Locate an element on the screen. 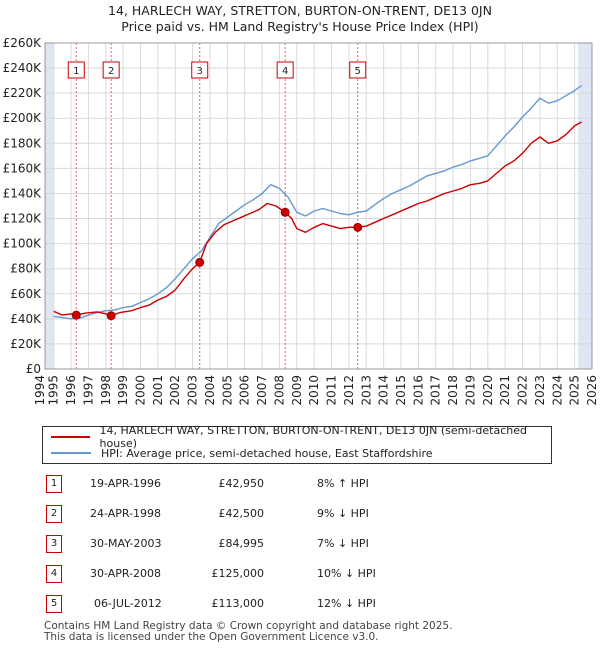 This screenshot has width=600, height=650. x-tick-label: 2010 is located at coordinates (314, 390).